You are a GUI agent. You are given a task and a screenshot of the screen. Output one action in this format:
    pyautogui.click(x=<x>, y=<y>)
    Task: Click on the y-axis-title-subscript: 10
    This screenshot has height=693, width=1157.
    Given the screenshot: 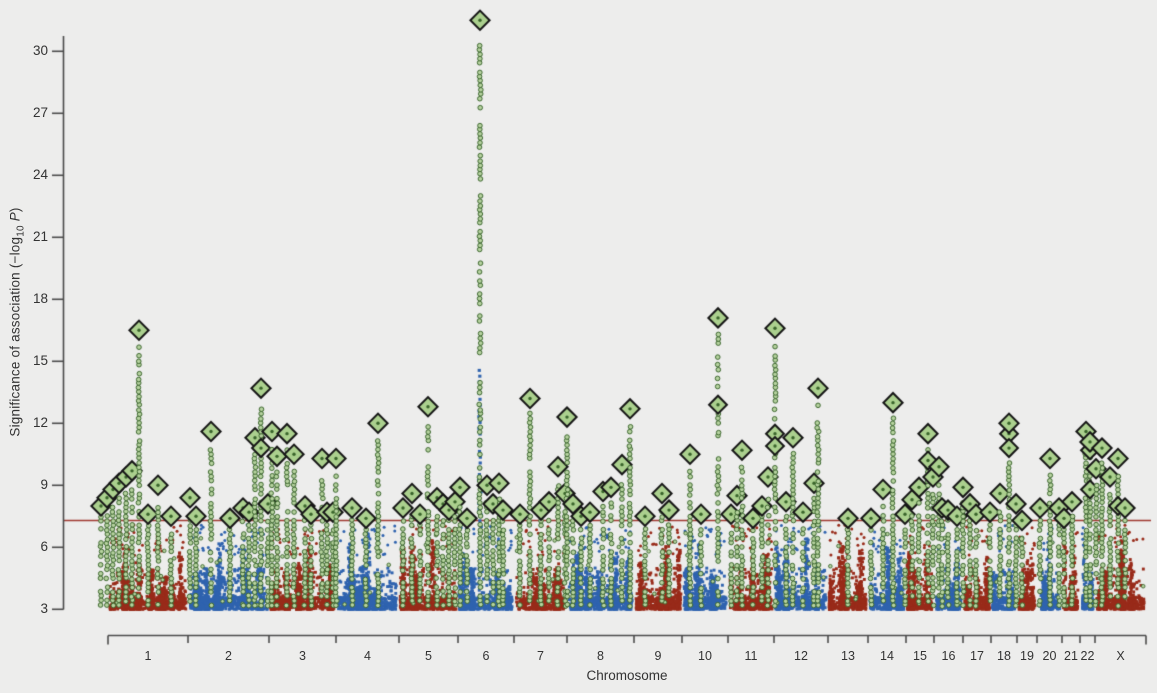 What is the action you would take?
    pyautogui.click(x=21, y=231)
    